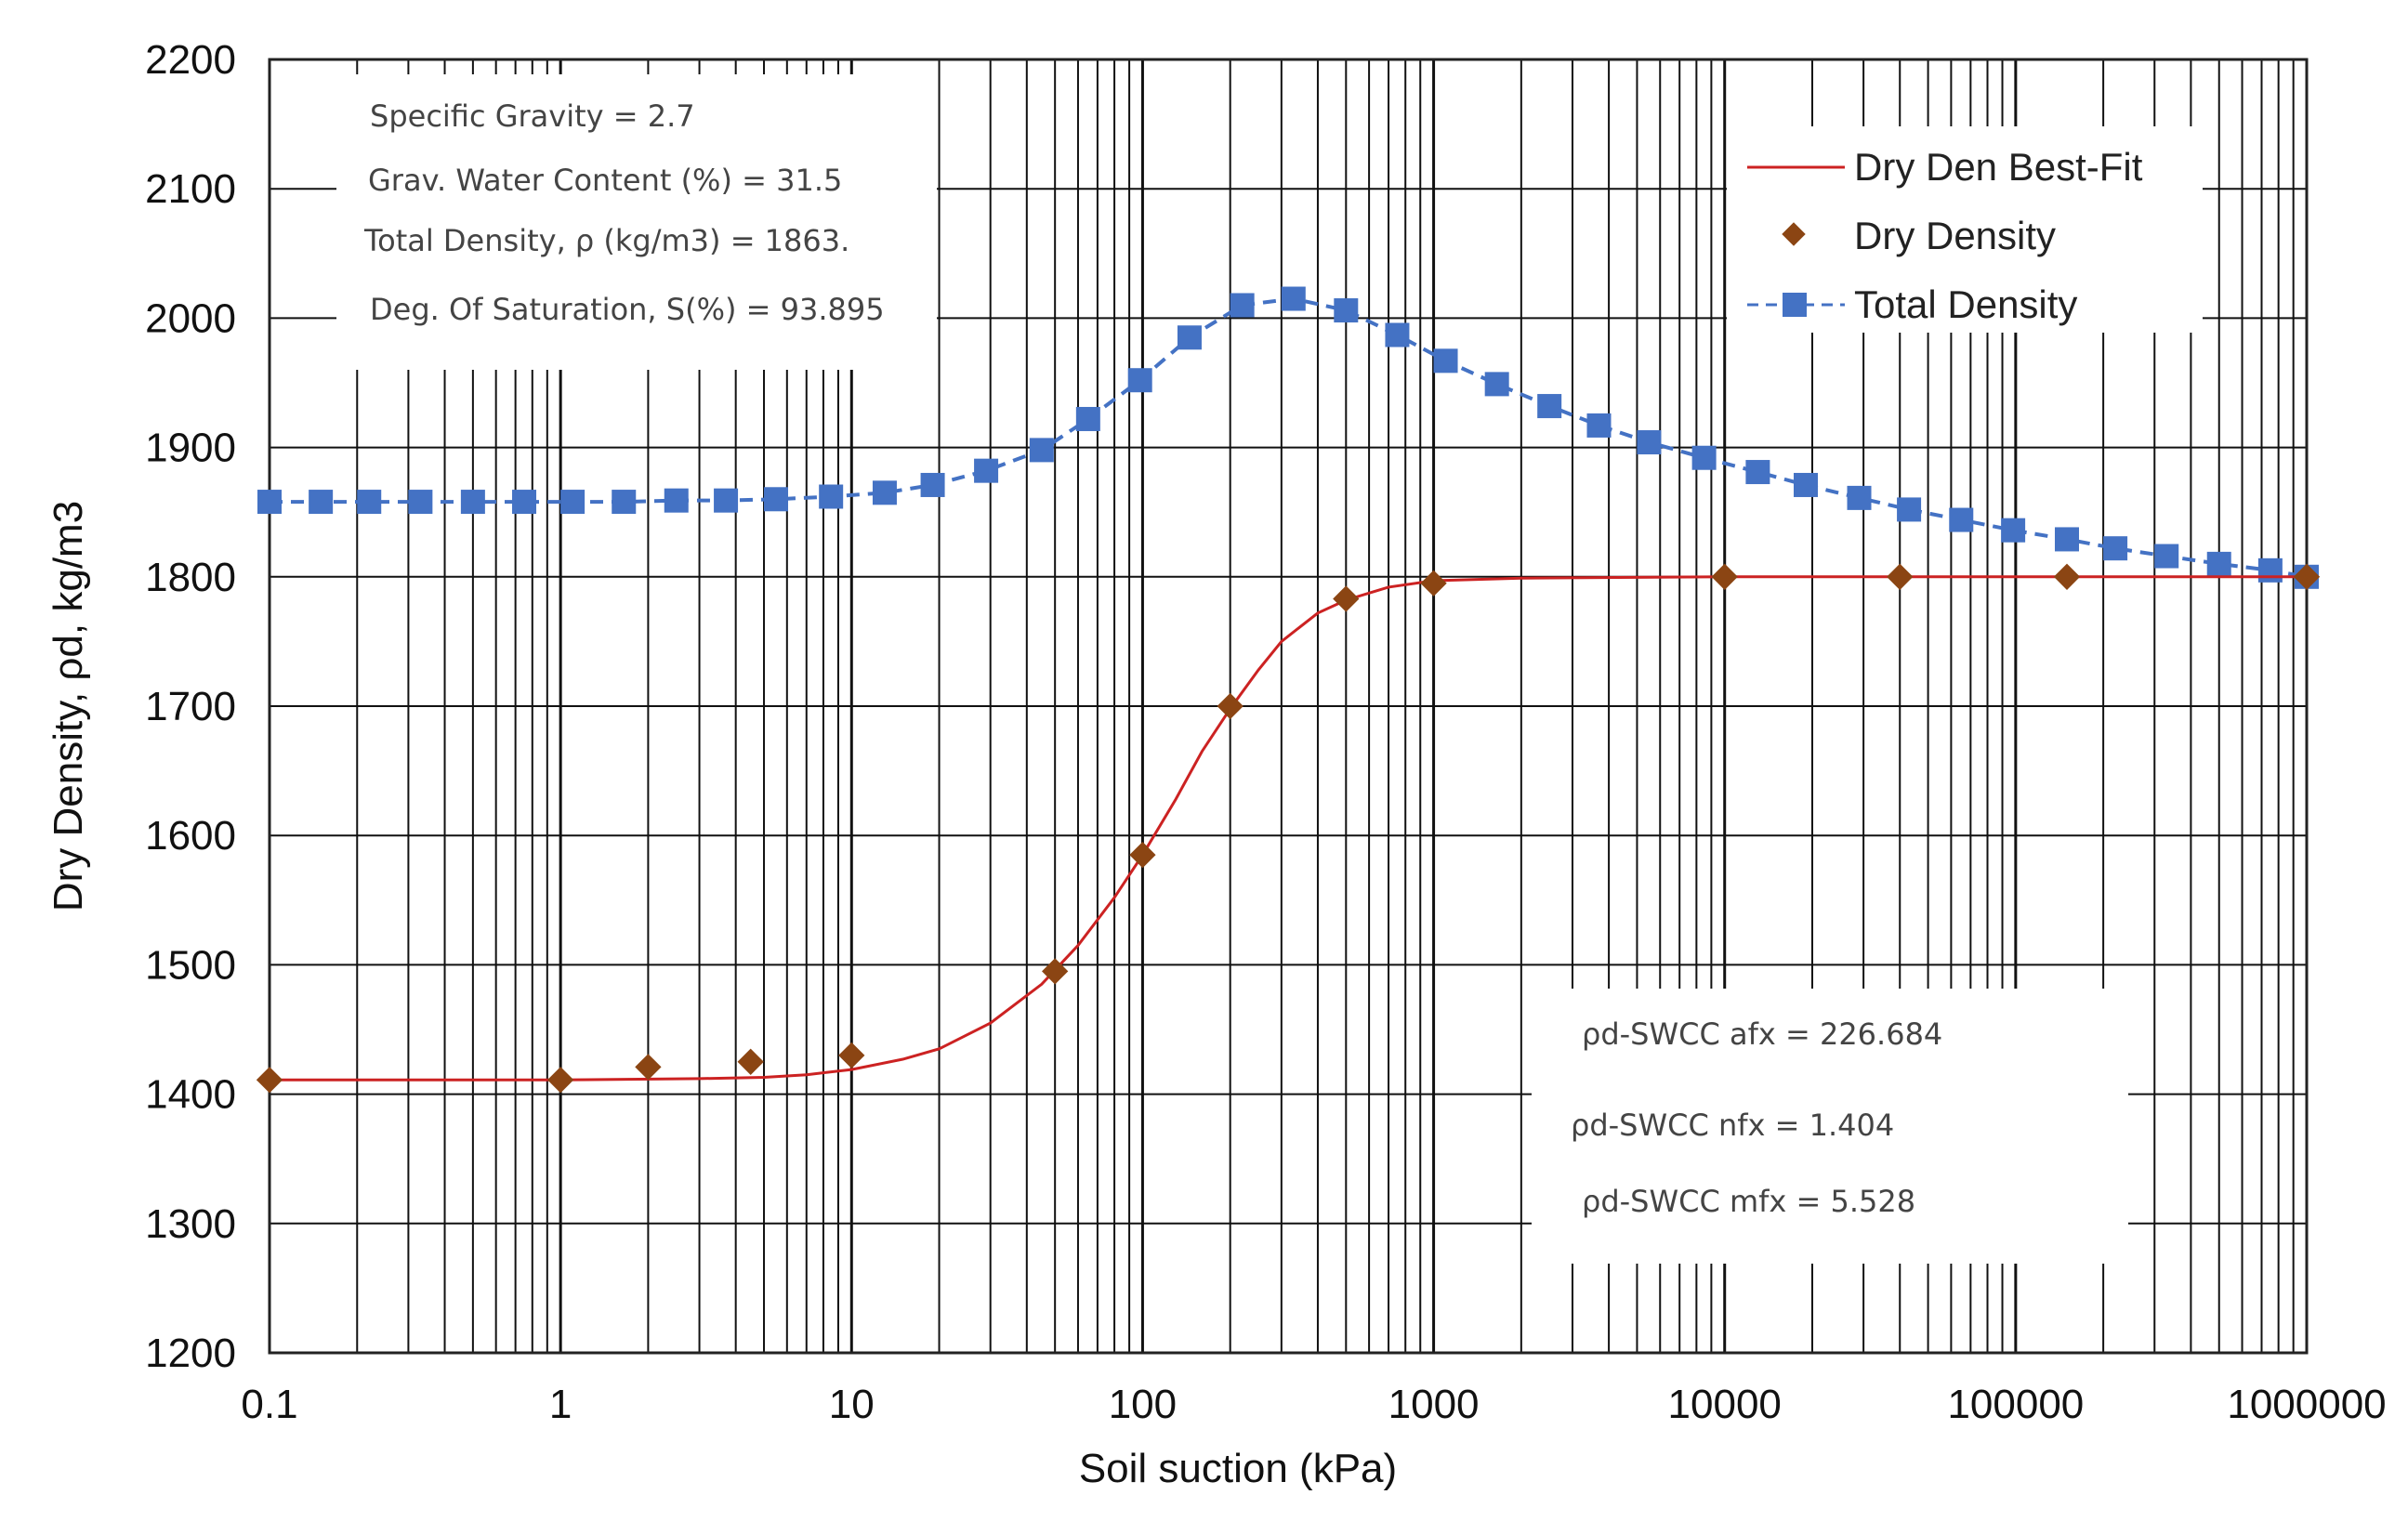 Image resolution: width=2408 pixels, height=1521 pixels. Describe the element at coordinates (190, 189) in the screenshot. I see `y-tick-label-9: 2100` at that location.